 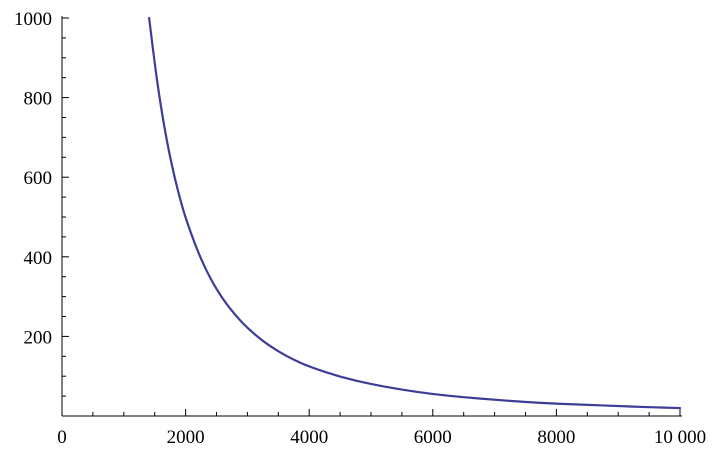 What do you see at coordinates (433, 437) in the screenshot?
I see `x-tick-label: 6000` at bounding box center [433, 437].